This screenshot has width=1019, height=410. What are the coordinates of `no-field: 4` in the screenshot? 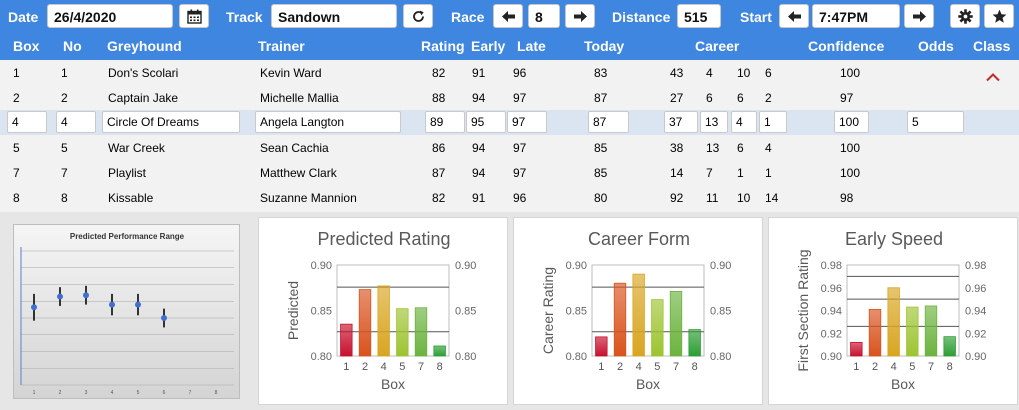 It's located at (76, 122).